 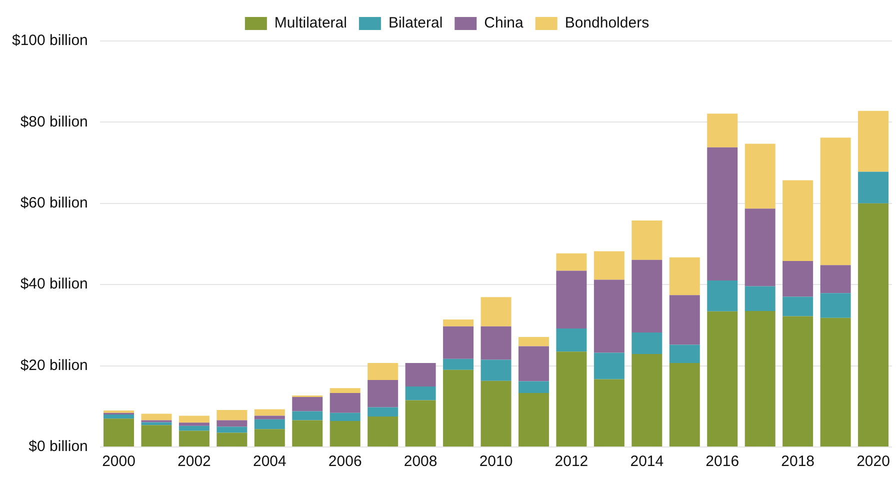 I want to click on x-tick-label: 2010, so click(x=496, y=461).